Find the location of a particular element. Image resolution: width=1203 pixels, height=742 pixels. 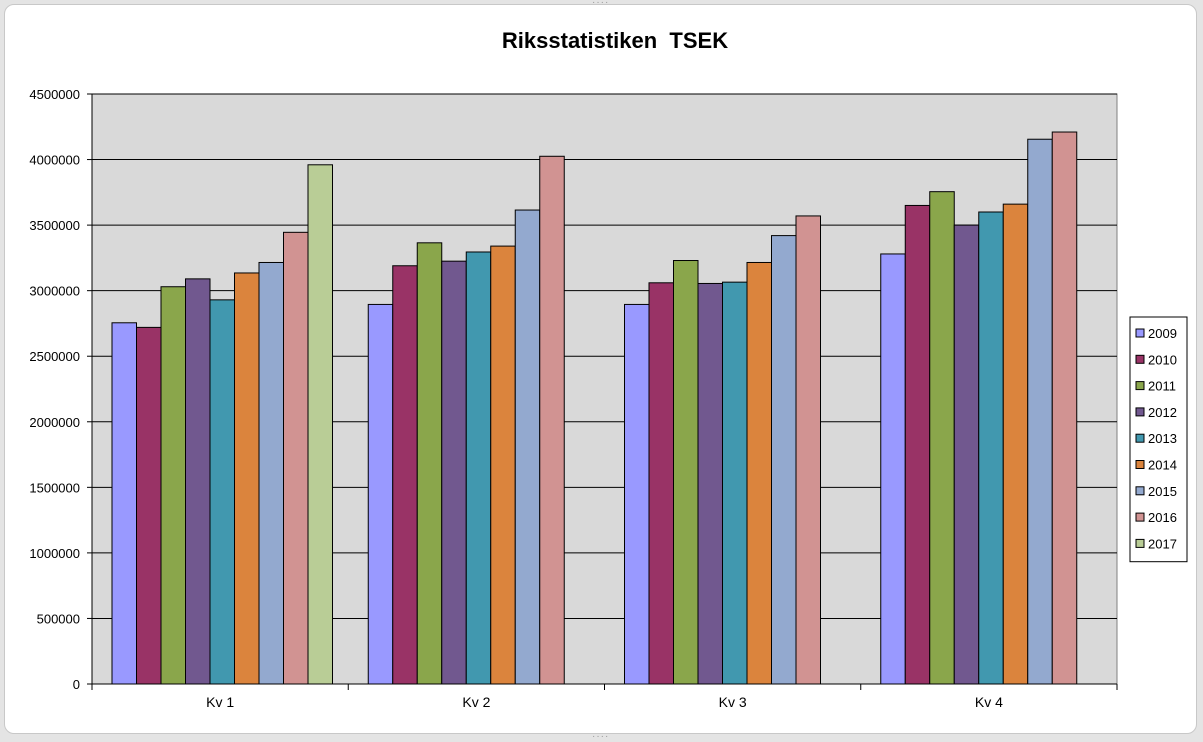

legend-label: 2016 is located at coordinates (1162, 517).